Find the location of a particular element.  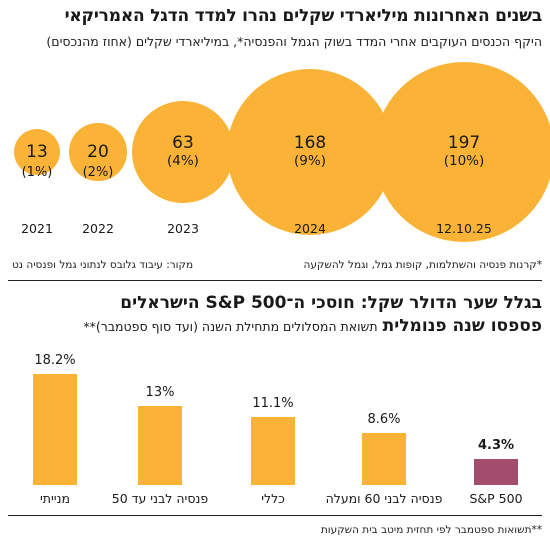

bar-category-label: מנייתי is located at coordinates (55, 498).